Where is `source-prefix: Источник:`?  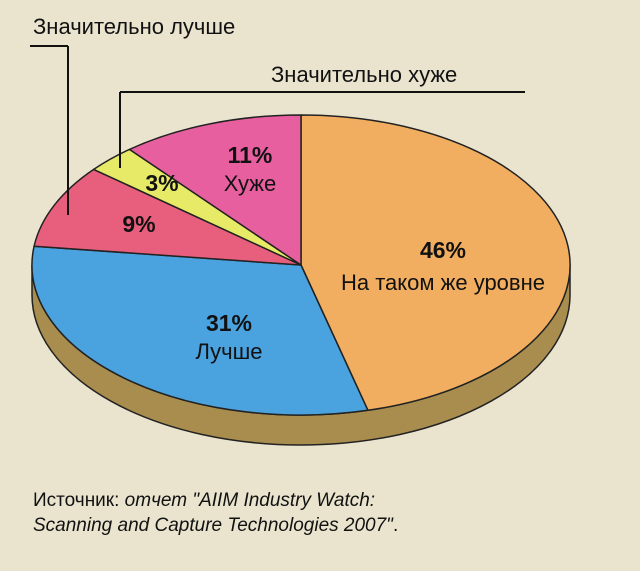 source-prefix: Источник: is located at coordinates (79, 500).